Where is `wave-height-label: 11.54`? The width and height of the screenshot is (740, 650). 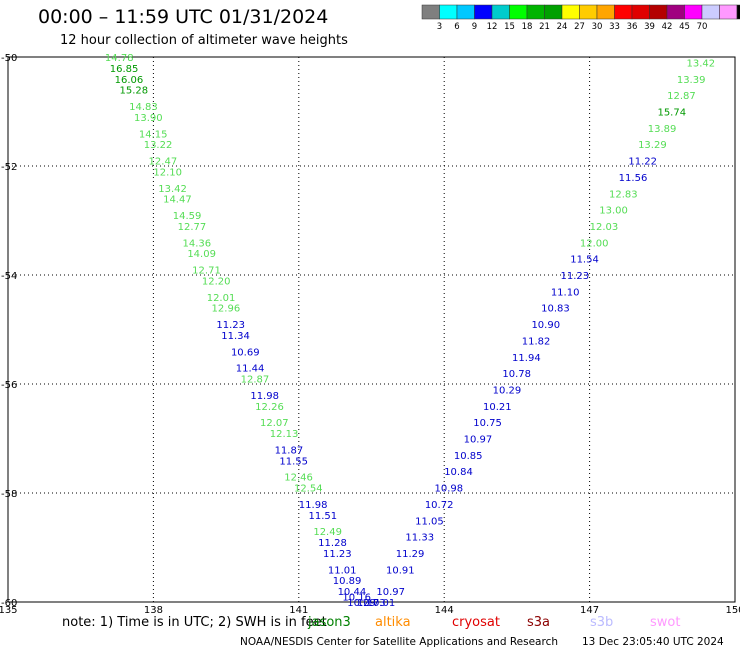 wave-height-label: 11.54 is located at coordinates (584, 260).